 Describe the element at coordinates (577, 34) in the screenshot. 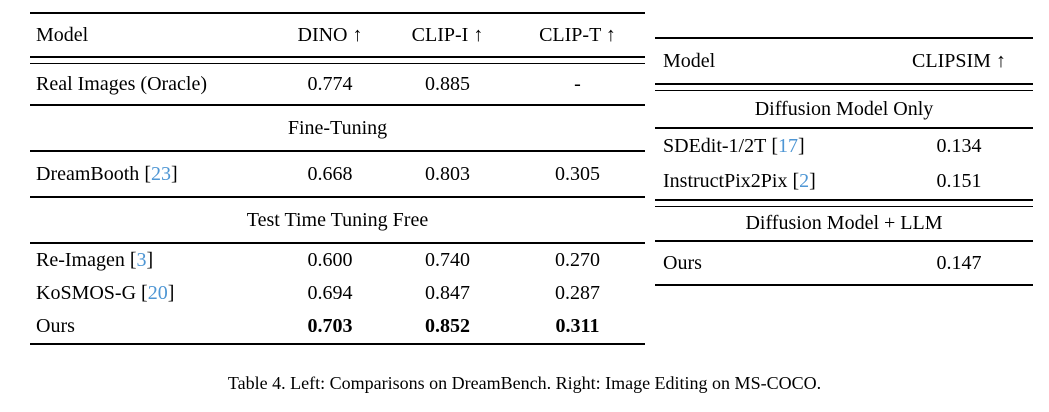

I see `col-header-clip-t: CLIP-T ↑` at that location.